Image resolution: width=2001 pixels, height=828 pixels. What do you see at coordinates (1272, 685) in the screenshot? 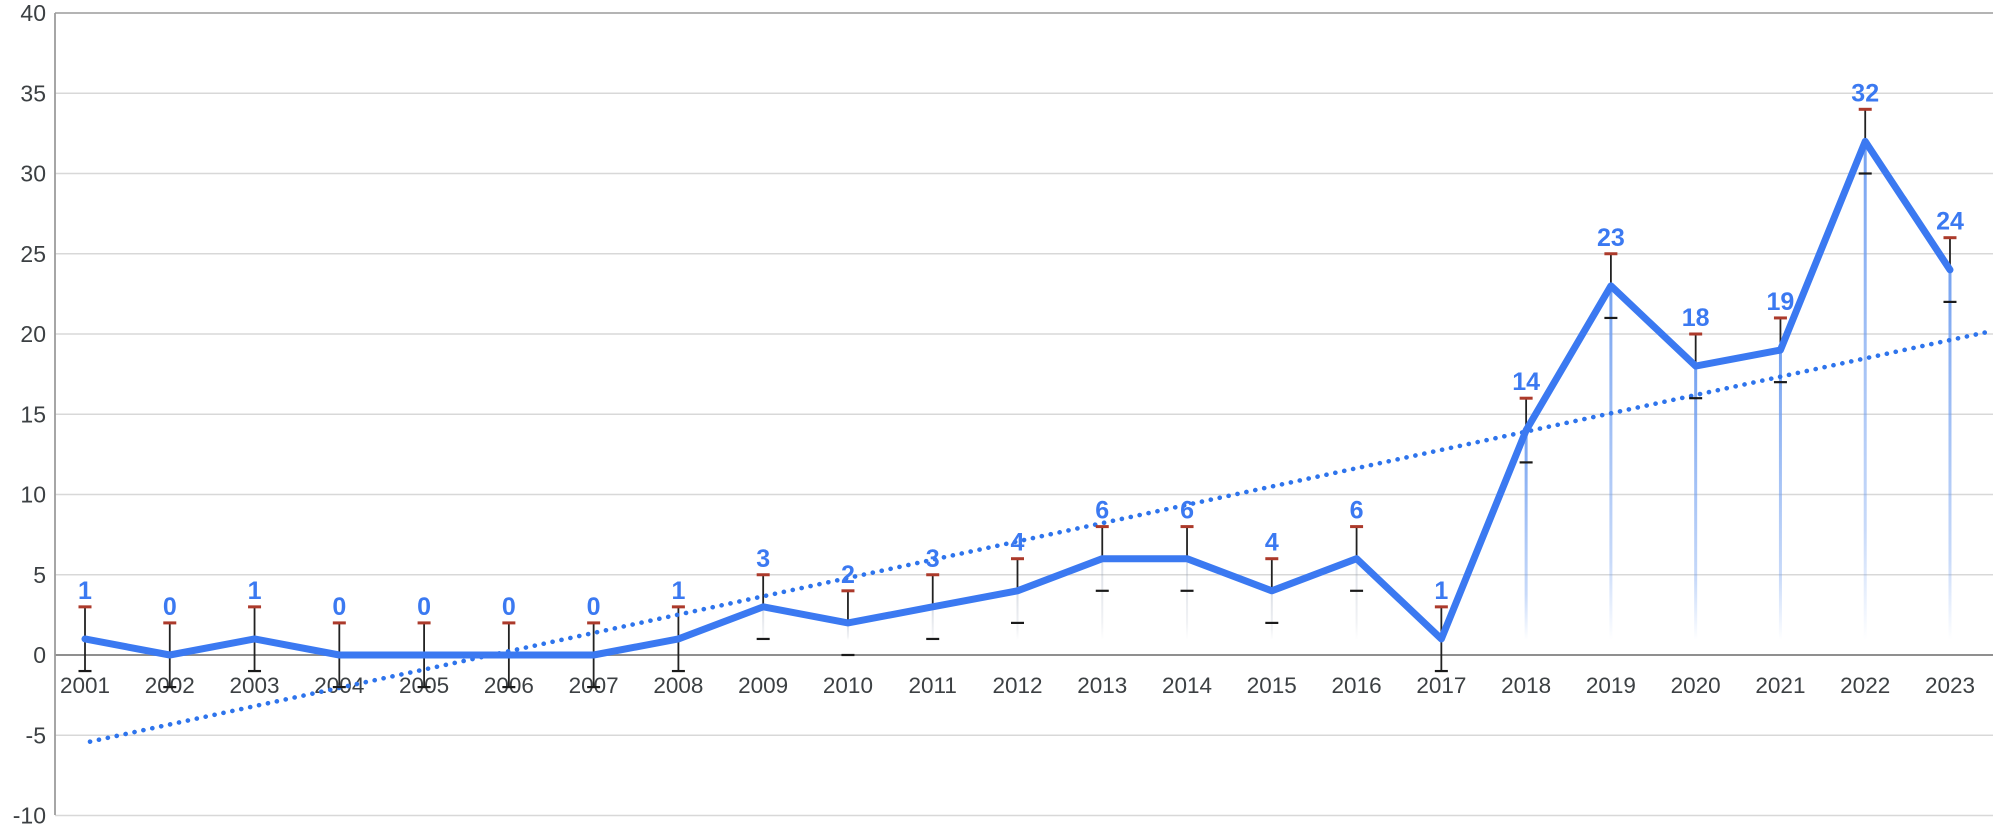
I see `x-tick-label: 2015` at bounding box center [1272, 685].